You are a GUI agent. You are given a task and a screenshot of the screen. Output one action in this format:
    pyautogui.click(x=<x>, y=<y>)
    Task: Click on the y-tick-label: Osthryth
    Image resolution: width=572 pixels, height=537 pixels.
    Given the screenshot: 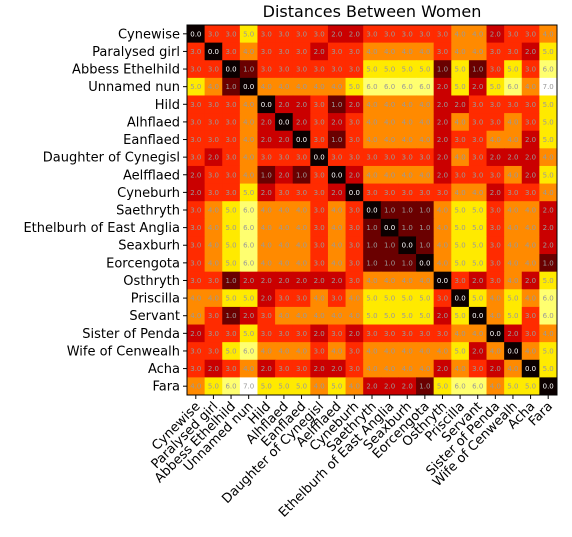 What is the action you would take?
    pyautogui.click(x=151, y=281)
    